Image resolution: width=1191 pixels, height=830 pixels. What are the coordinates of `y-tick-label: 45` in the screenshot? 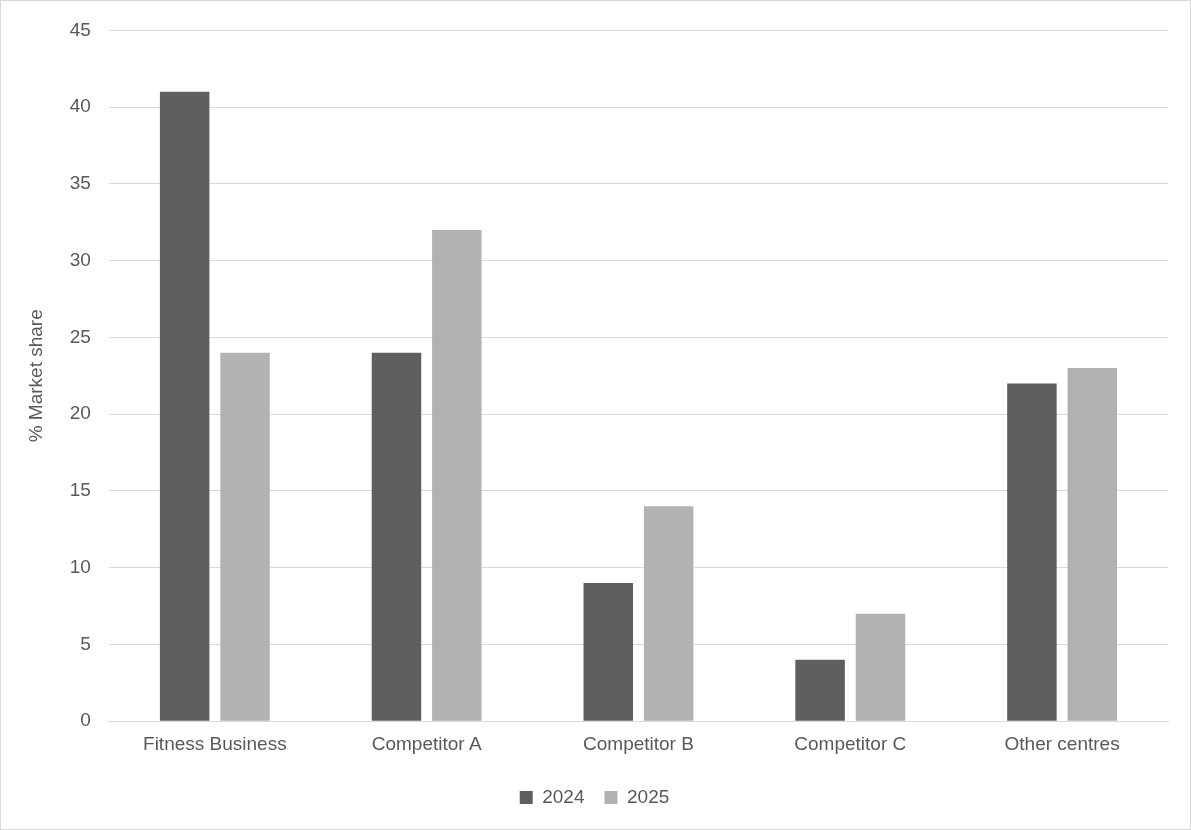 It's located at (80, 29).